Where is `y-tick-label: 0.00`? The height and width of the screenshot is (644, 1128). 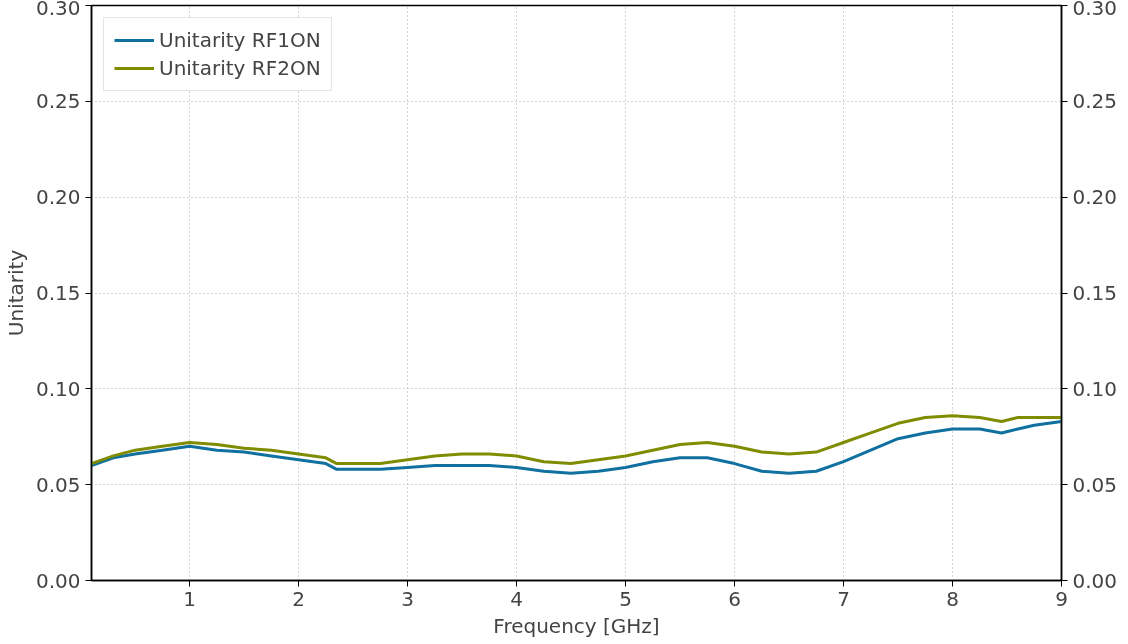 y-tick-label: 0.00 is located at coordinates (58, 580).